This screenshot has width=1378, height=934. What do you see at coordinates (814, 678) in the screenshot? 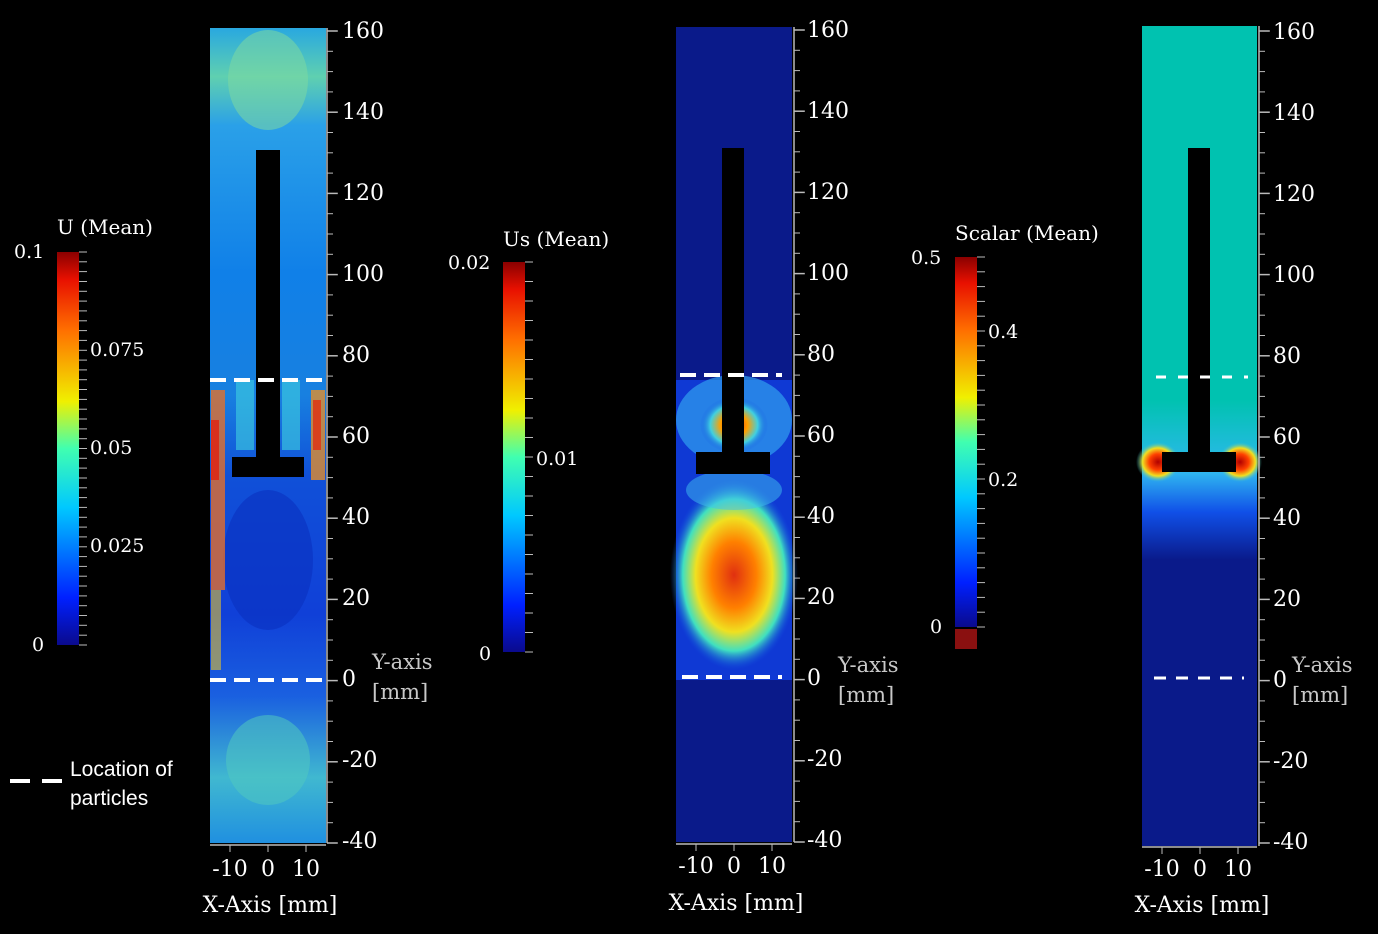
I see `y-tick-us-0: 0` at bounding box center [814, 678].